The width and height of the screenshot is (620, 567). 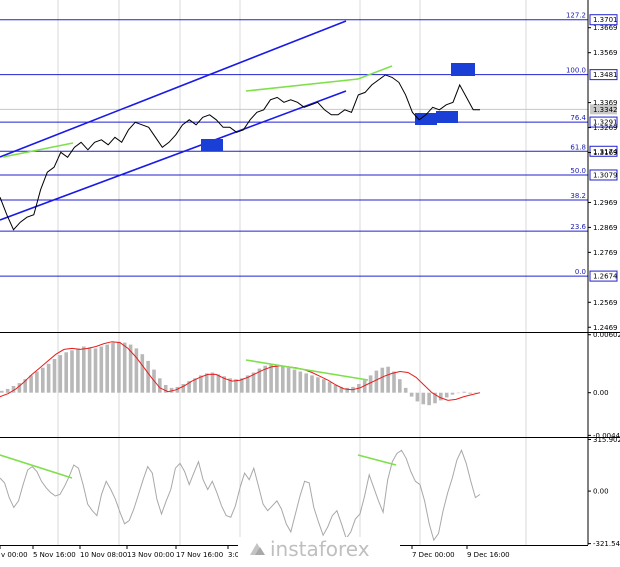 What do you see at coordinates (605, 175) in the screenshot?
I see `fib-price-label: 1.3079` at bounding box center [605, 175].